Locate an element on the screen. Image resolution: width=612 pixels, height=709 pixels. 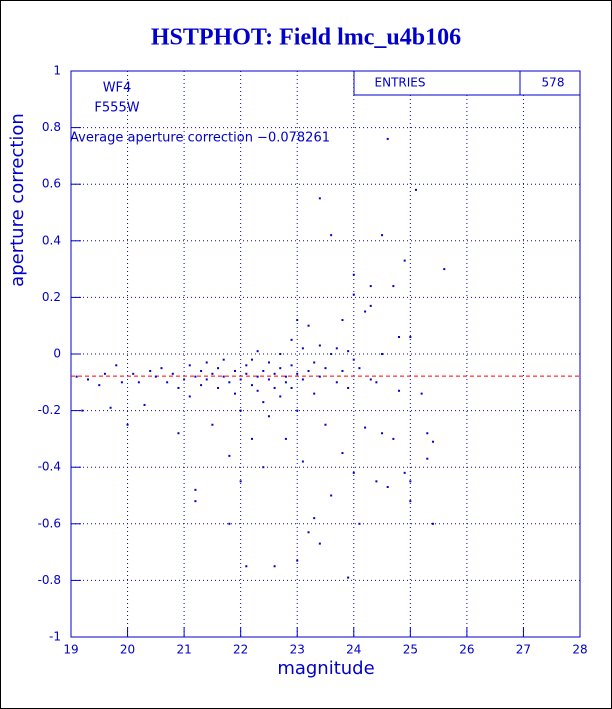
x-tick-label: 22 is located at coordinates (240, 650).